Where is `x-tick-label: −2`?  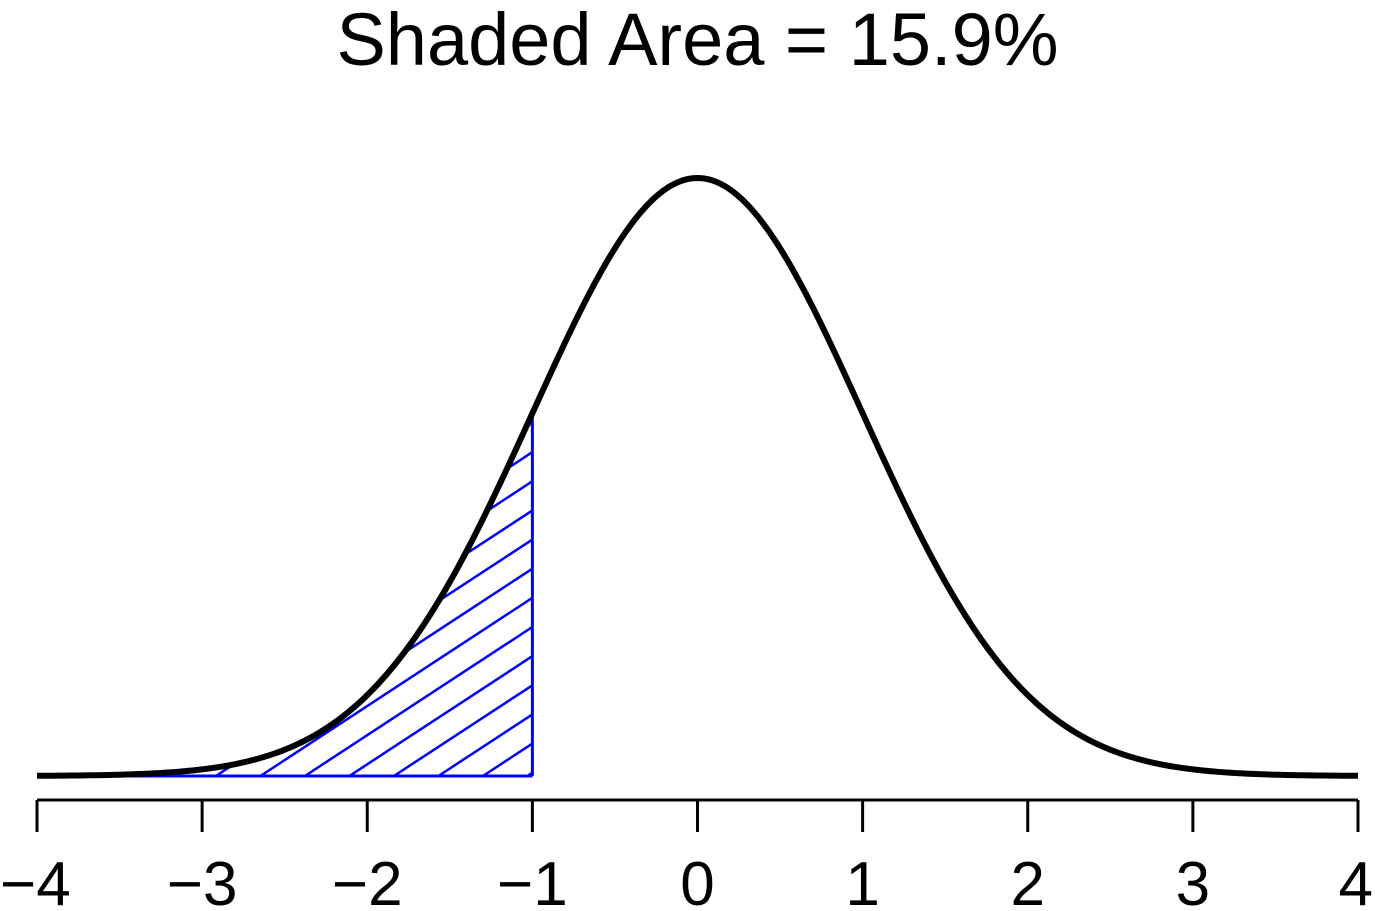
x-tick-label: −2 is located at coordinates (367, 880).